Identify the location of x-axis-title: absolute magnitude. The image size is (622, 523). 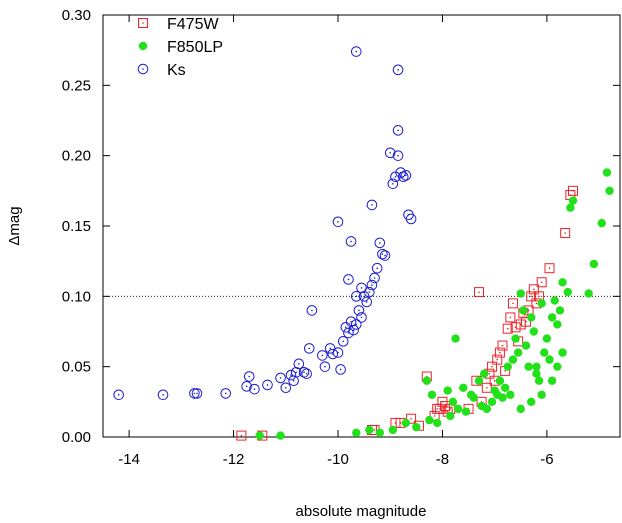
(361, 511).